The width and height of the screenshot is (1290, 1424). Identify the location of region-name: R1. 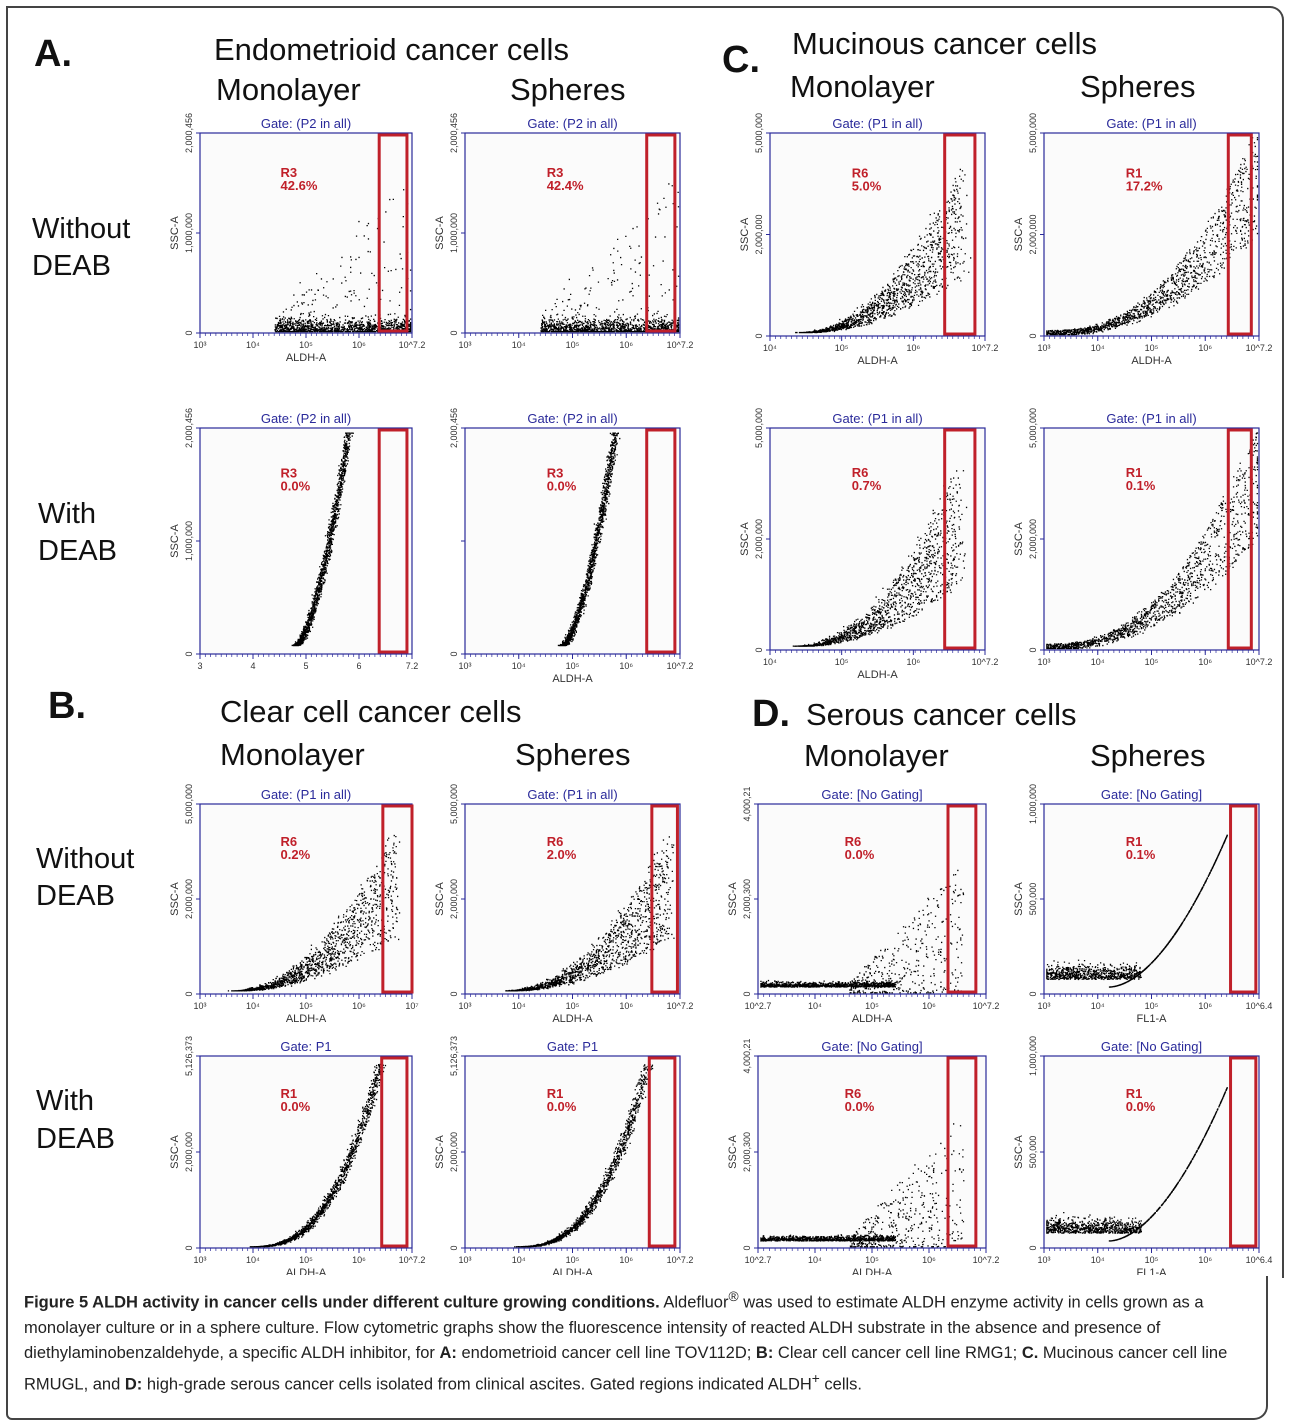
(1134, 841).